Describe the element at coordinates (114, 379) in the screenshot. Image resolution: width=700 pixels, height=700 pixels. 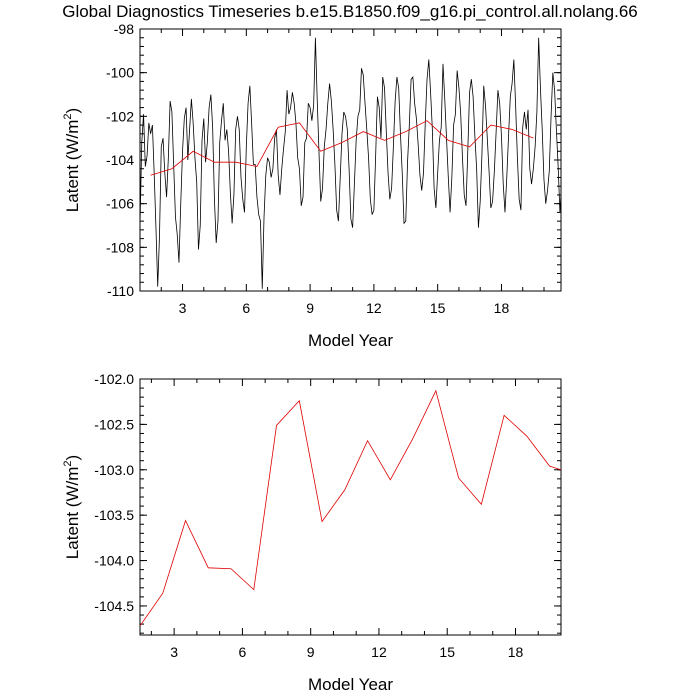
I see `y-tick-label: -102.0` at that location.